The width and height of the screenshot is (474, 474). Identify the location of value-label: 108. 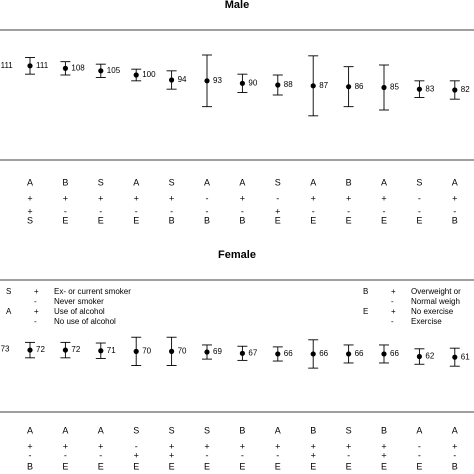
(78, 67).